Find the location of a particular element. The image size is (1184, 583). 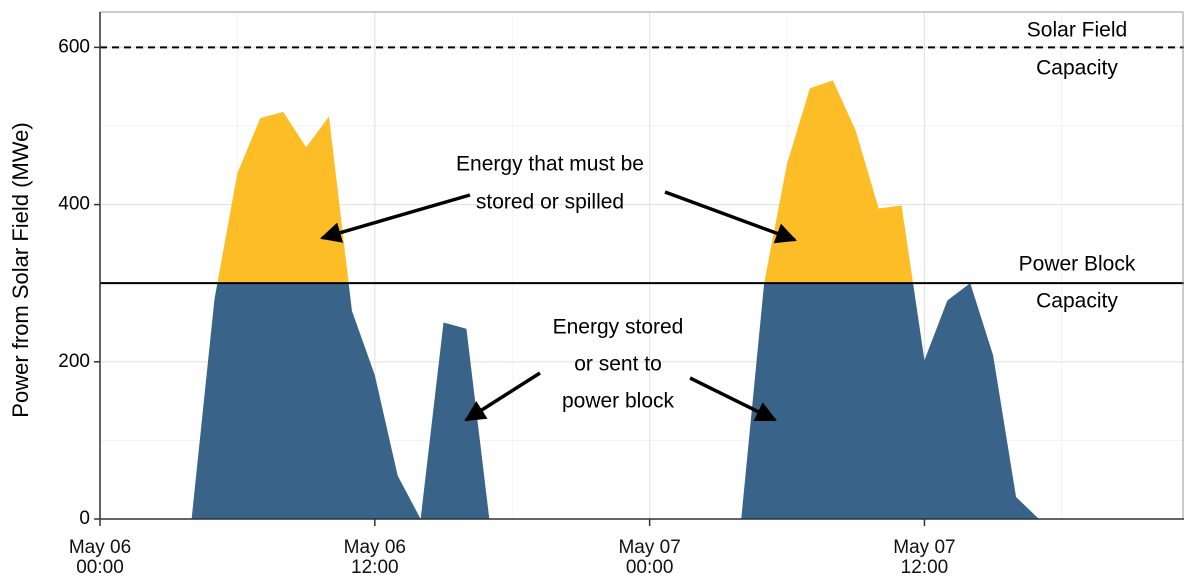

reference-label: Power Block is located at coordinates (1077, 264).